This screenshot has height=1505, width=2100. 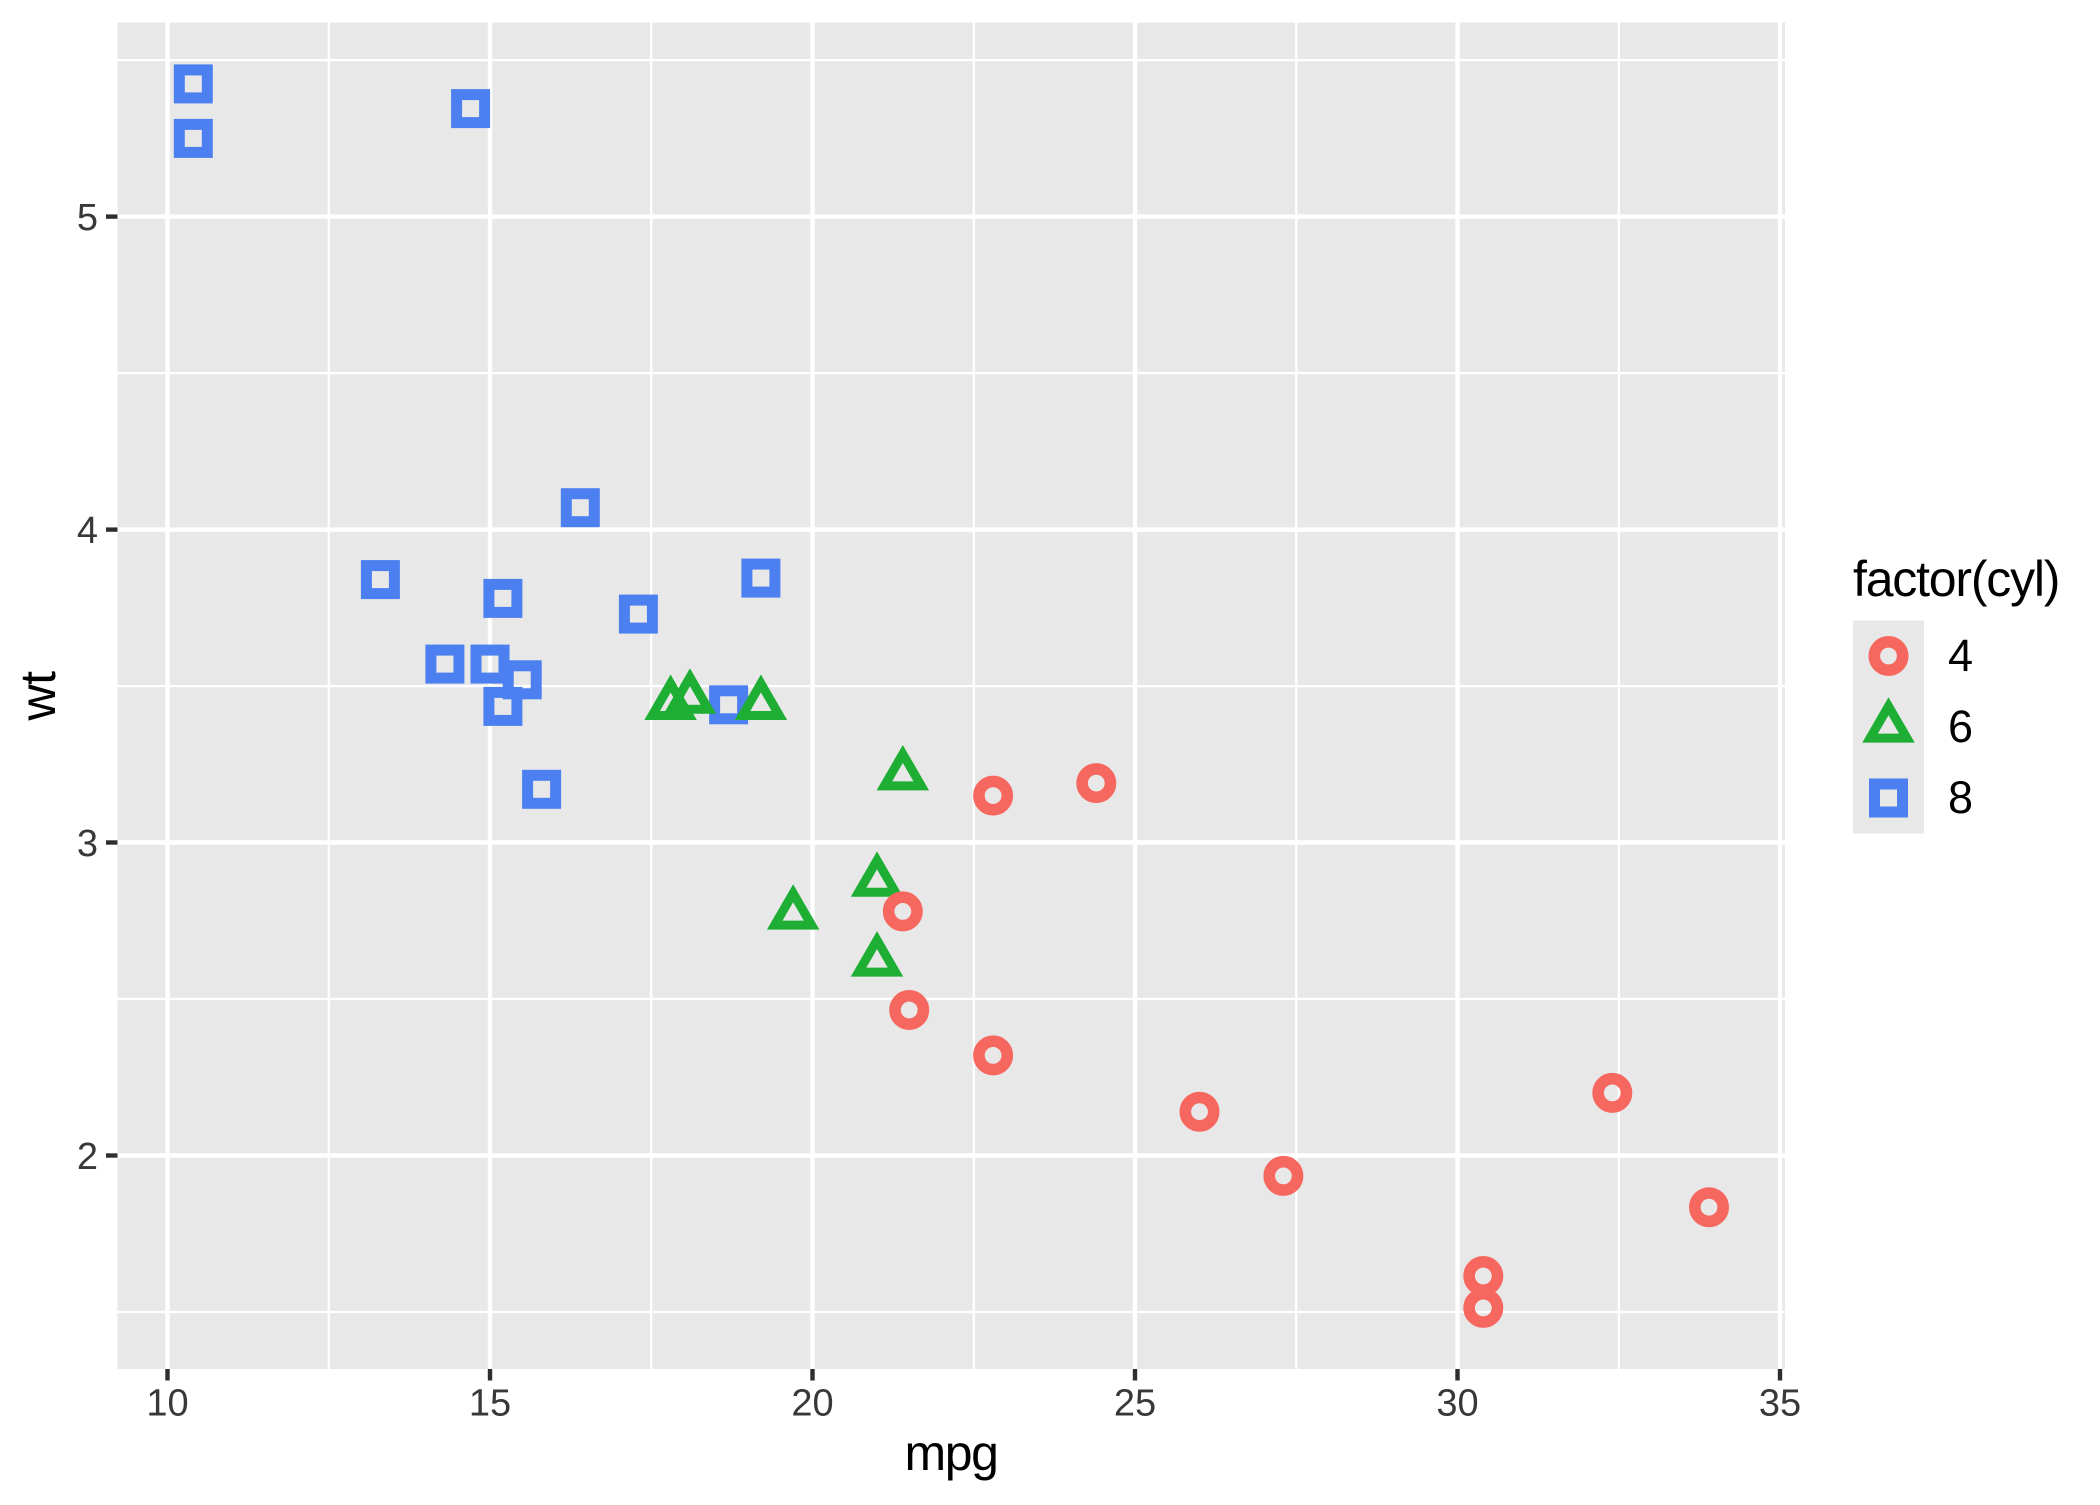 What do you see at coordinates (950, 1453) in the screenshot?
I see `svg-text: mpg` at bounding box center [950, 1453].